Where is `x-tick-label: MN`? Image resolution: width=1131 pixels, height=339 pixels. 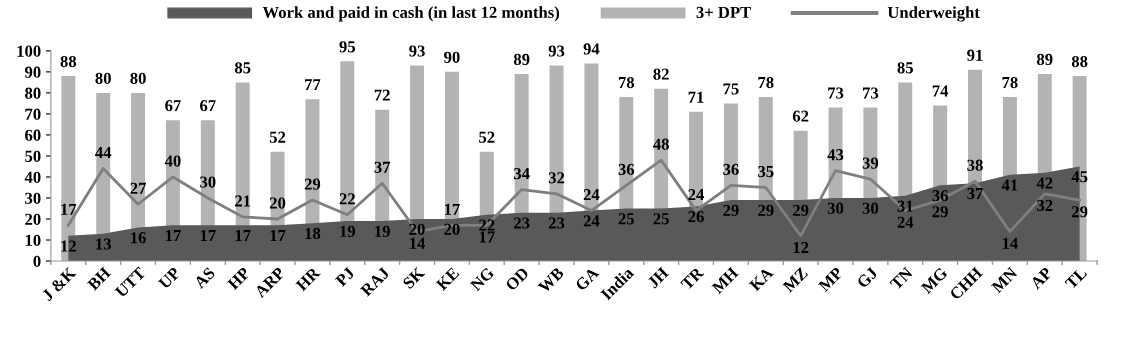 x-tick-label: MN is located at coordinates (1004, 280).